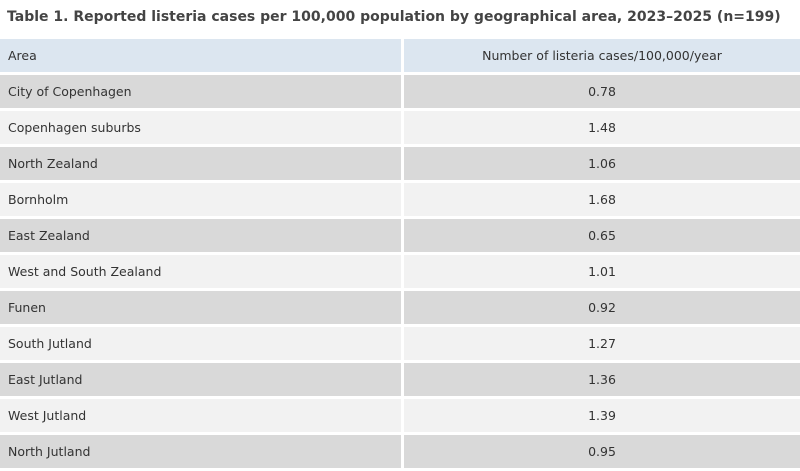 The image size is (800, 471). What do you see at coordinates (200, 55) in the screenshot?
I see `header-area: Area` at bounding box center [200, 55].